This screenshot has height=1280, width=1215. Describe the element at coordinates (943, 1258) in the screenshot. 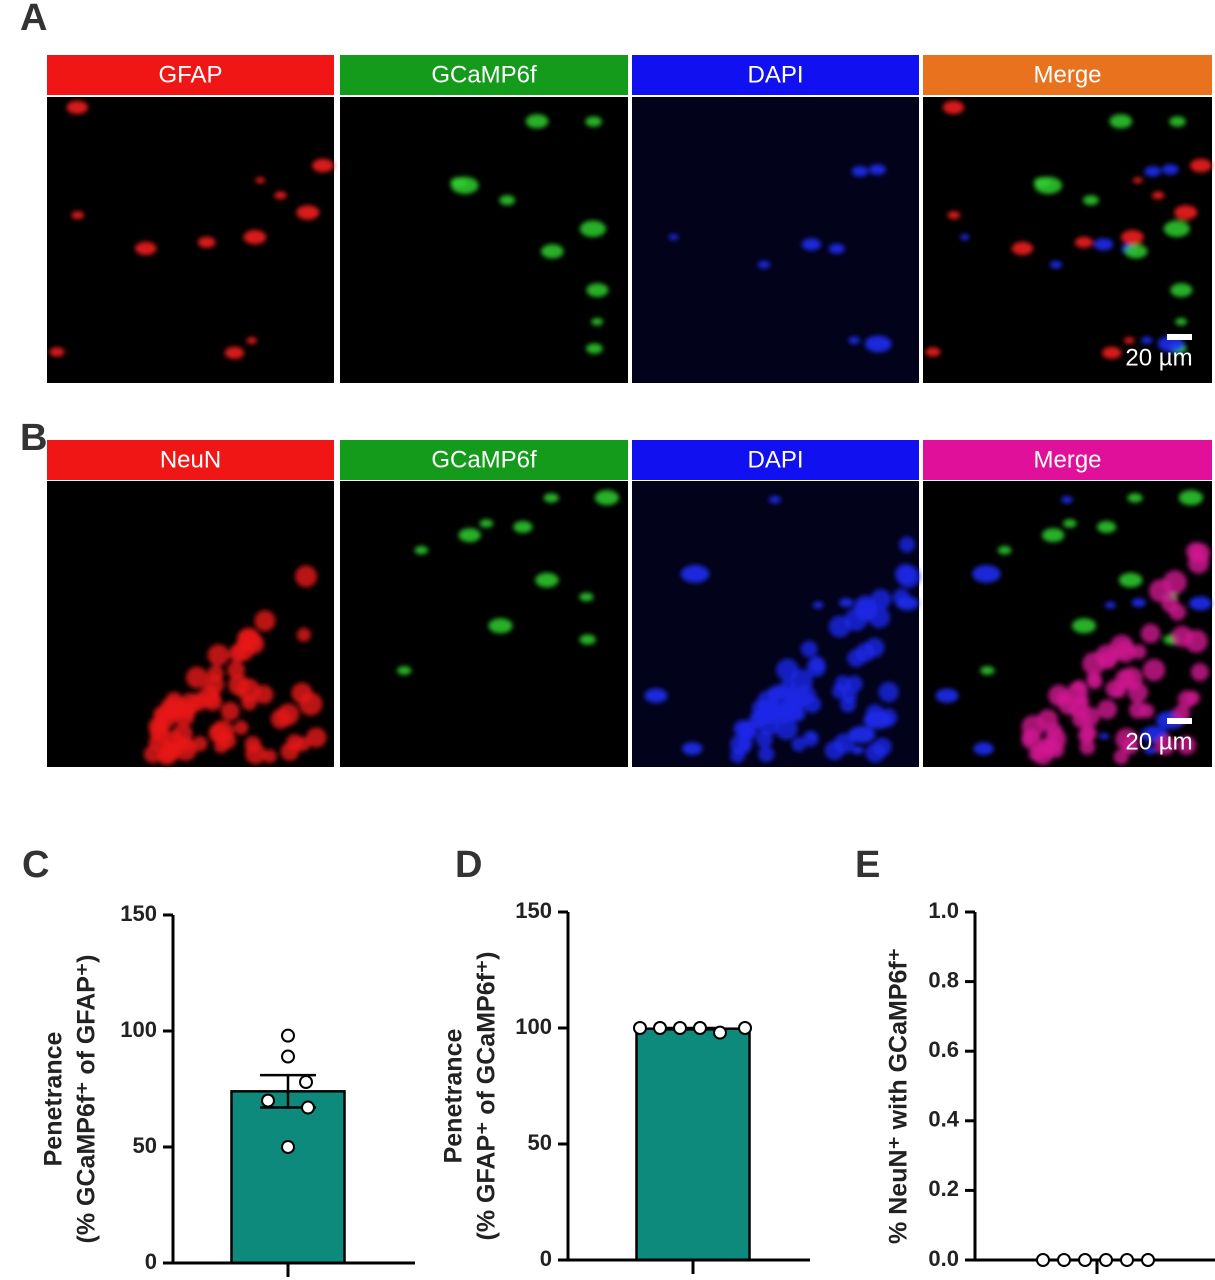

I see `y-tick-label: 0.0` at that location.